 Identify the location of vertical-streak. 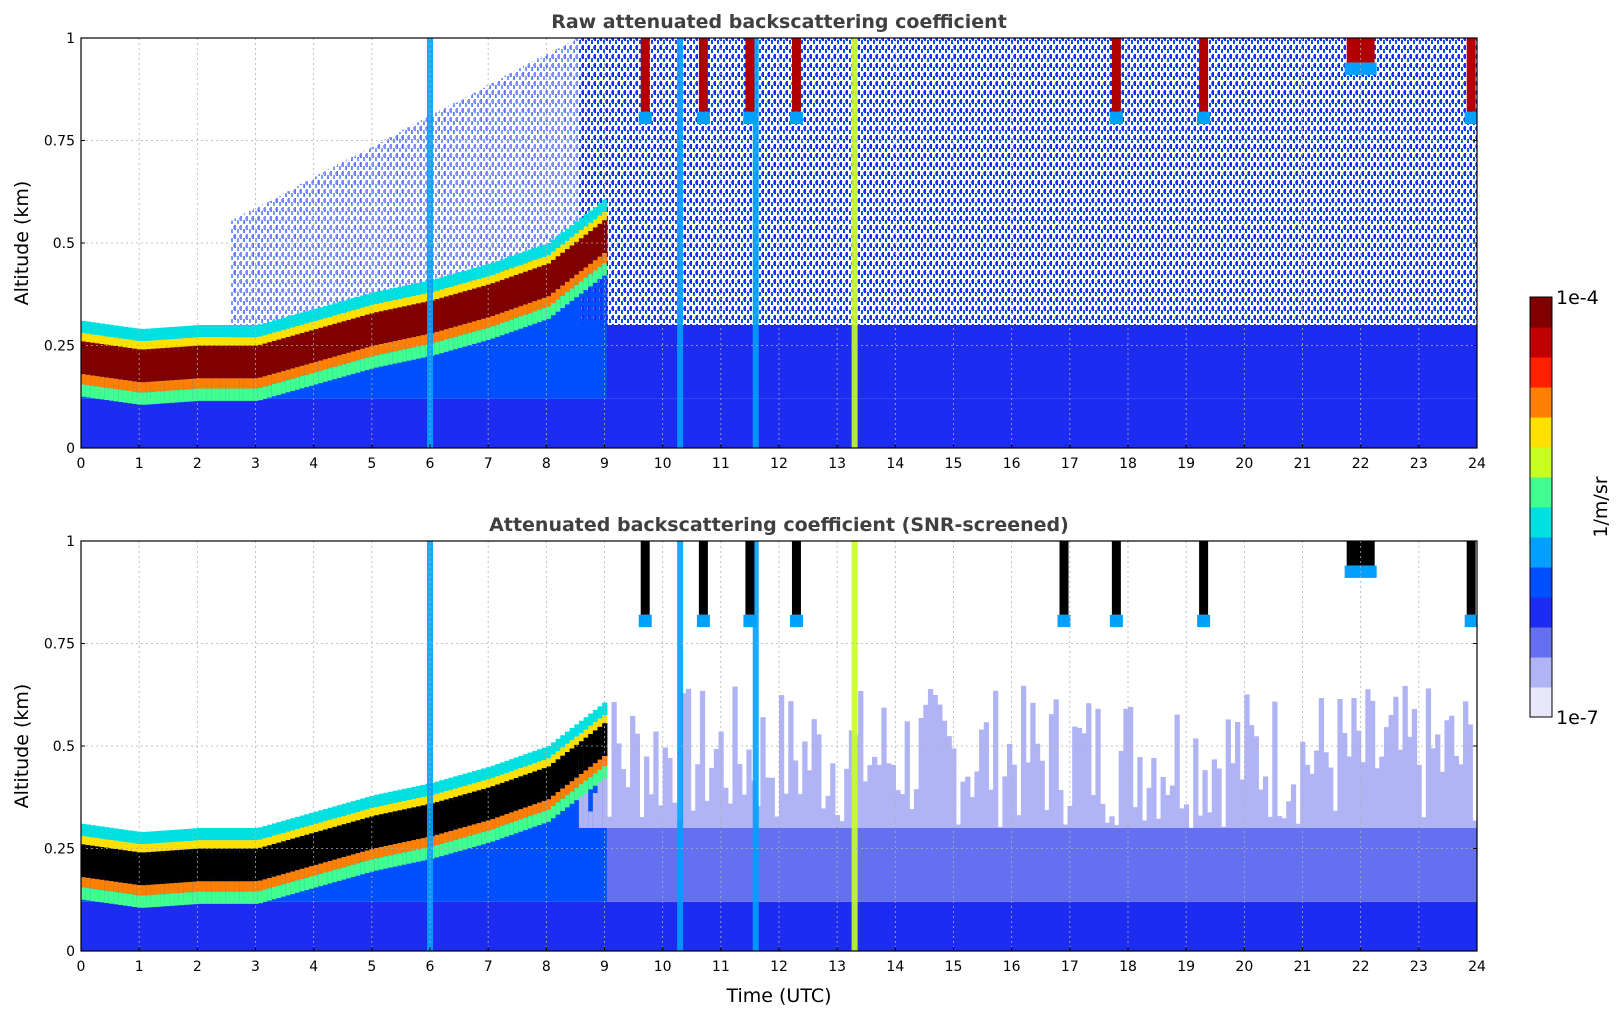
(854, 243).